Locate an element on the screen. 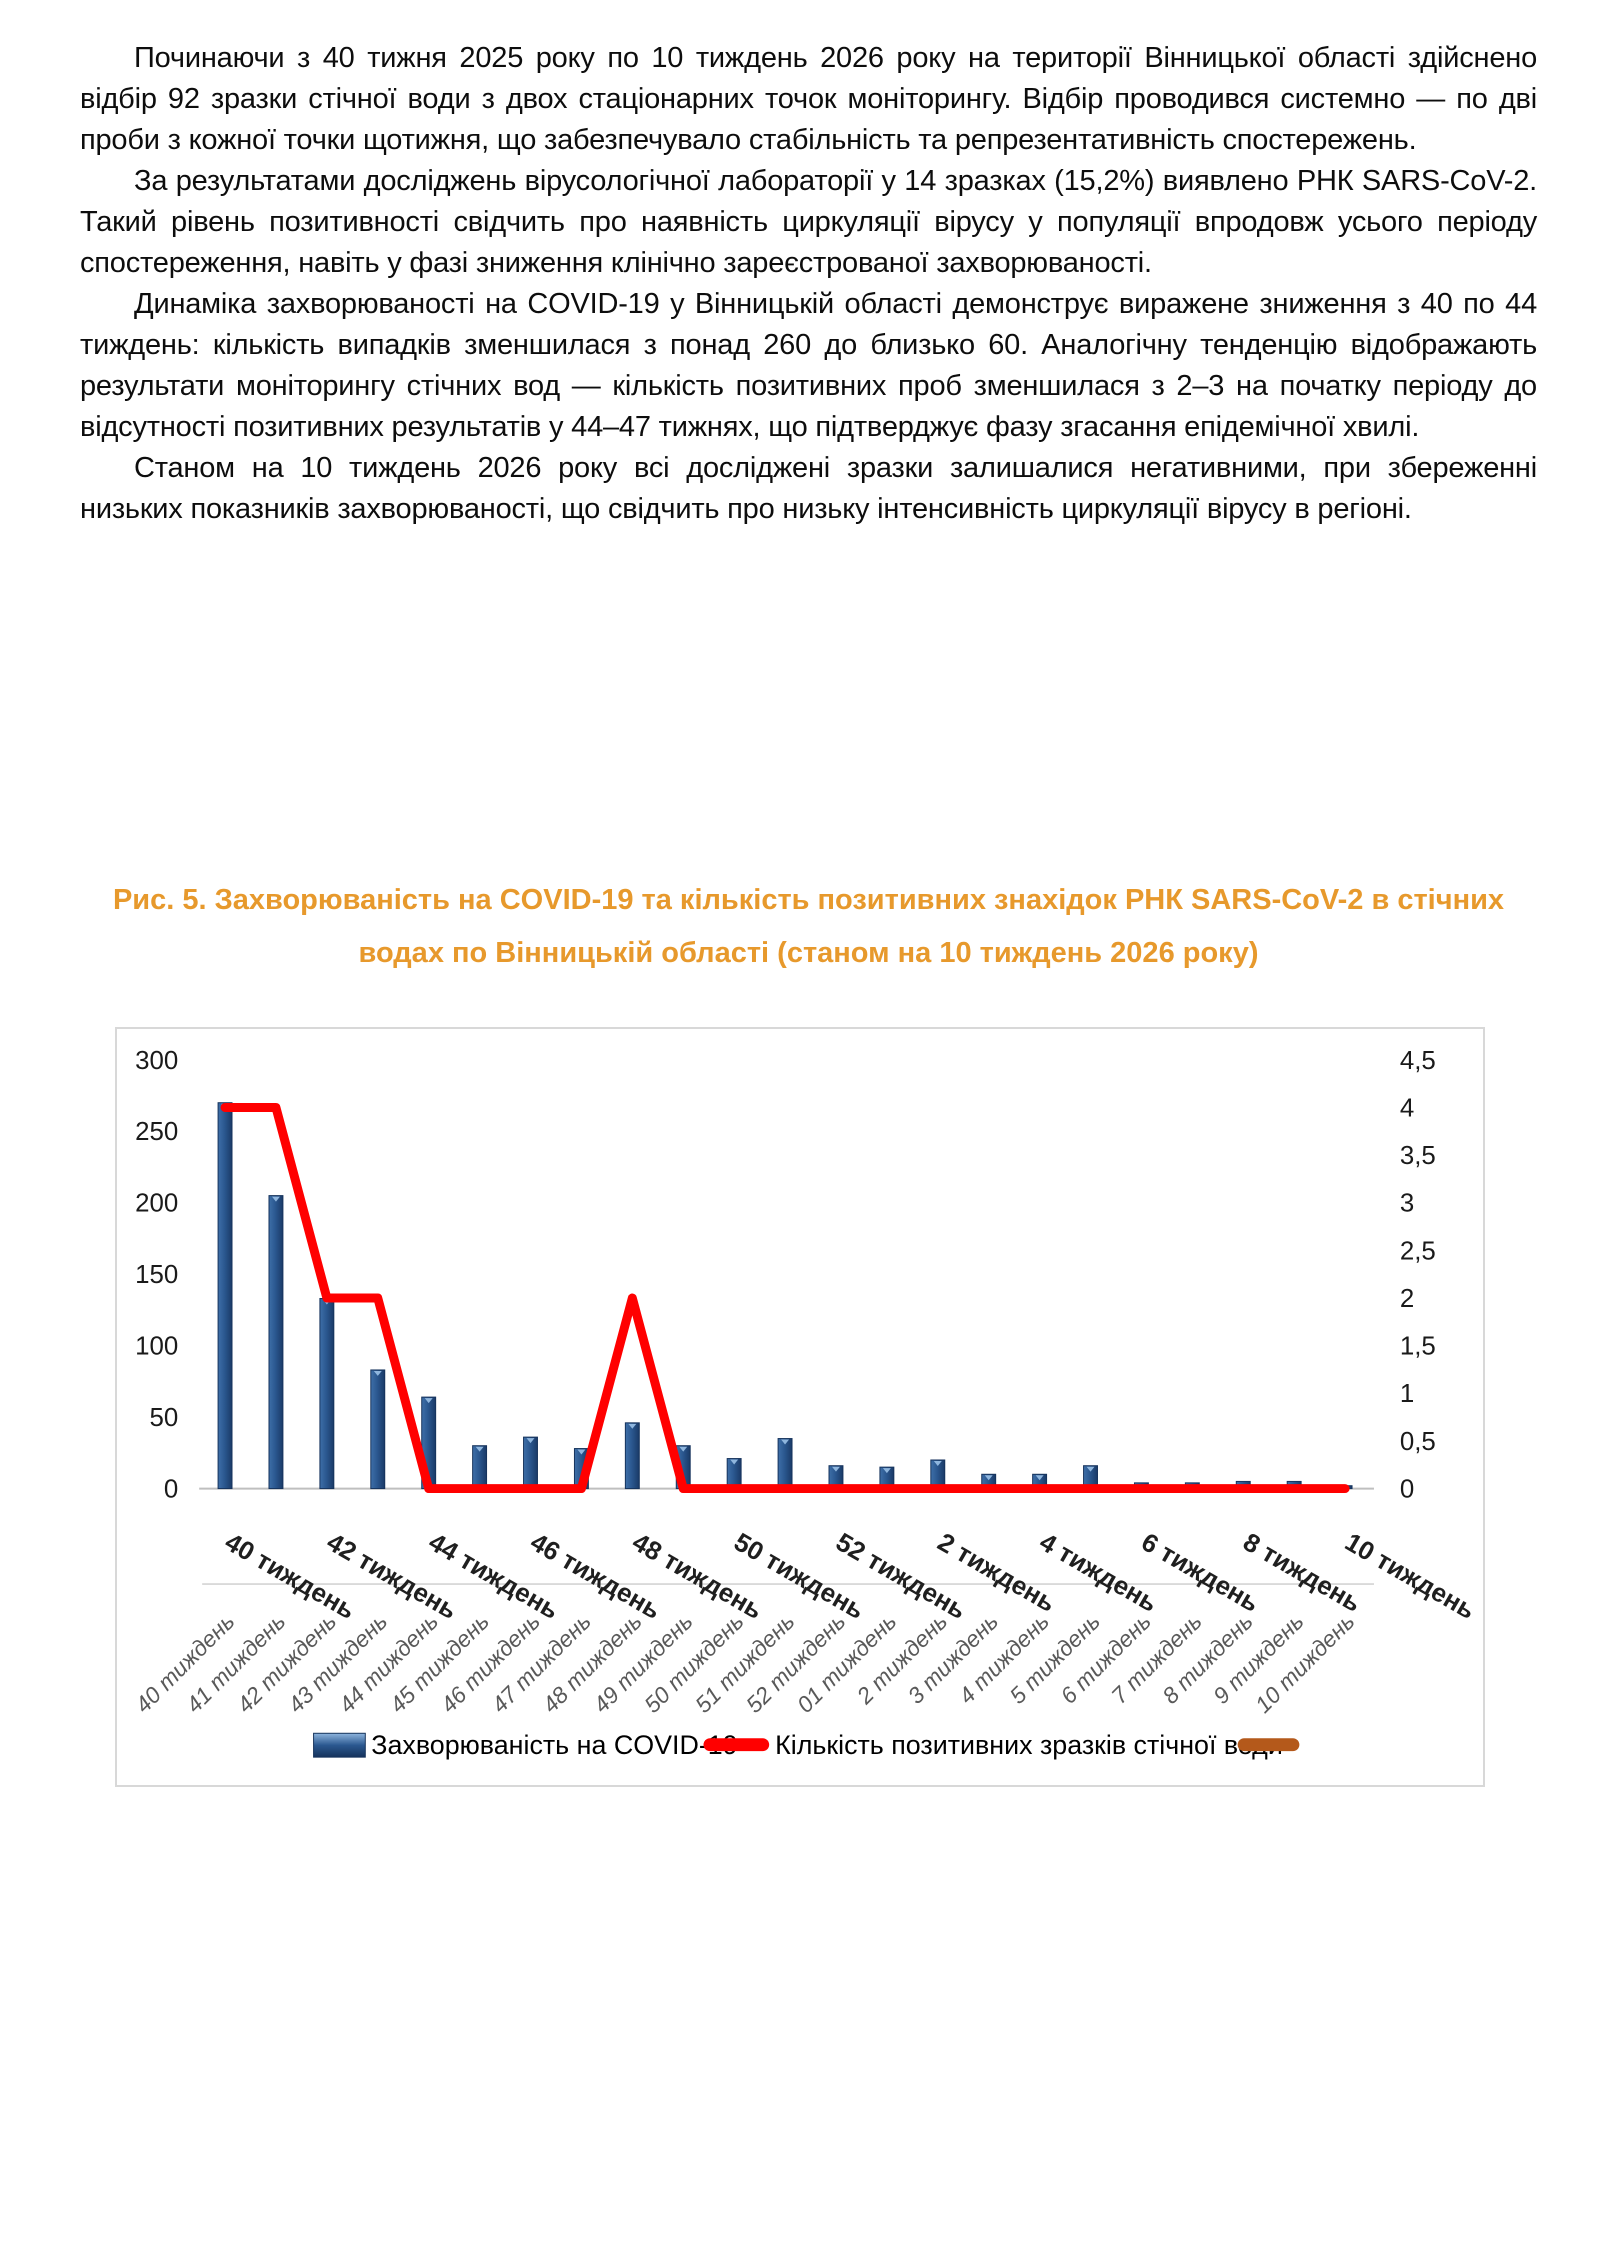  legend-label-cases: Захворюваність на COVID-19 is located at coordinates (554, 1745).